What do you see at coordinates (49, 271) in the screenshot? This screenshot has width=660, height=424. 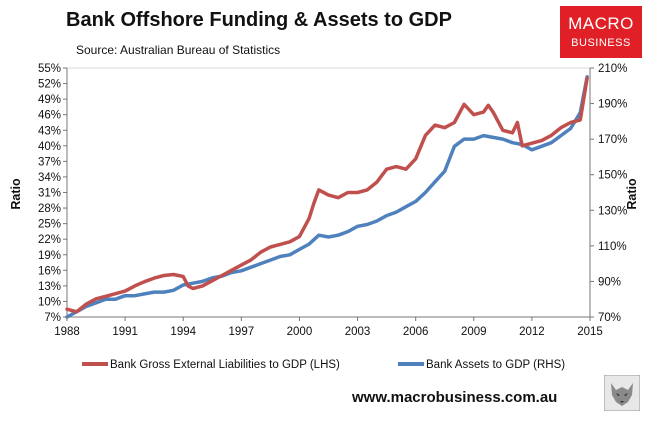 I see `left-tick-label: 16%` at bounding box center [49, 271].